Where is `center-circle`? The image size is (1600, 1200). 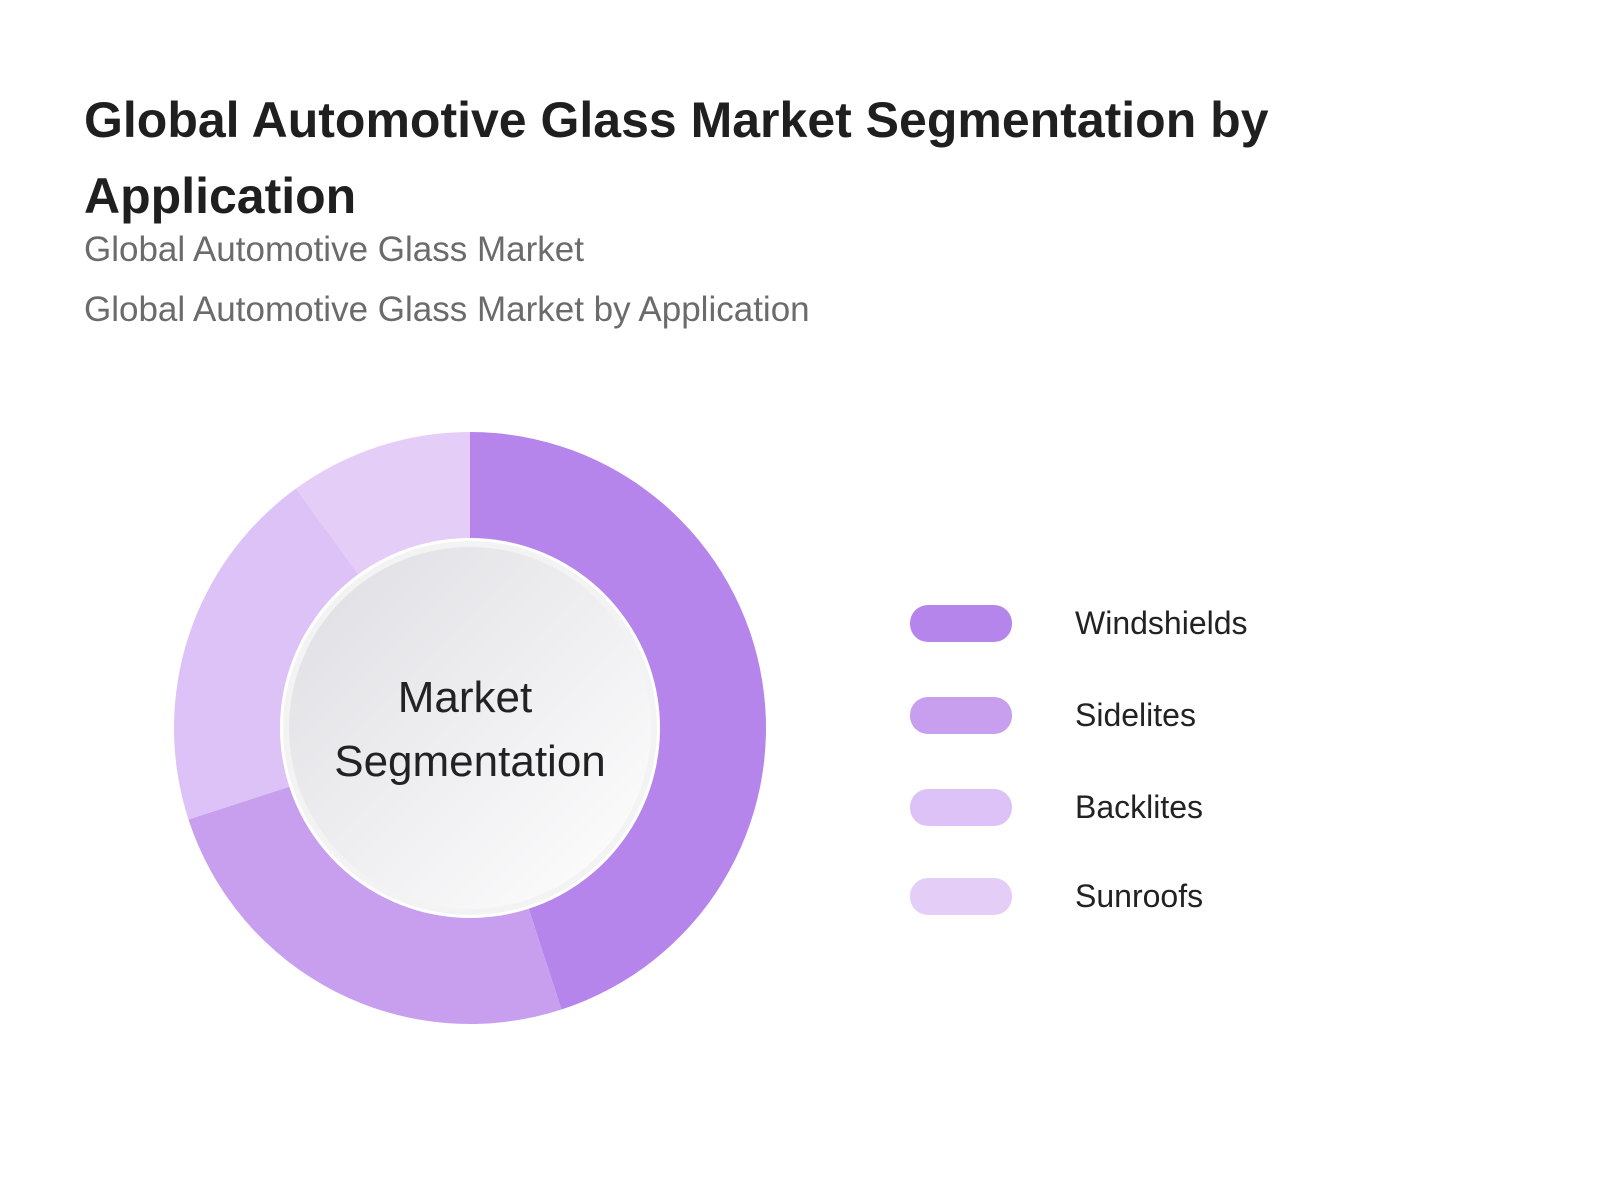 center-circle is located at coordinates (470, 728).